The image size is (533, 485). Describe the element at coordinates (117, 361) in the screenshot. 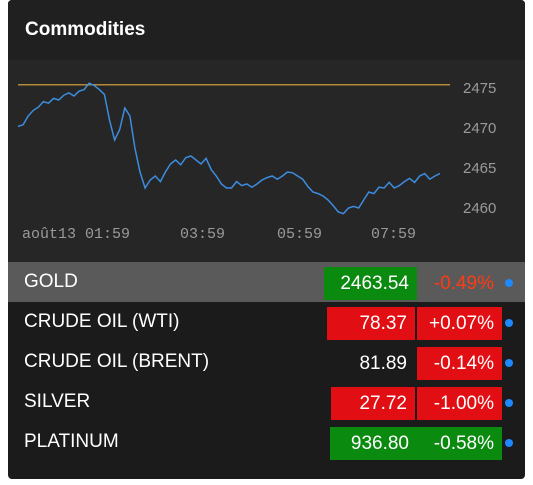

I see `commodity-name: CRUDE OIL (BRENT)` at that location.